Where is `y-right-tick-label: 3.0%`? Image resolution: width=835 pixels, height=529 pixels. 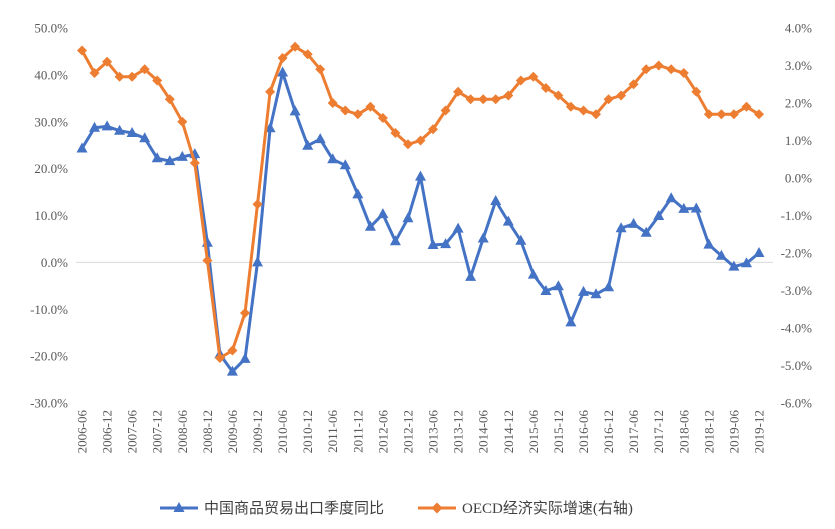
y-right-tick-label: 3.0% is located at coordinates (798, 65).